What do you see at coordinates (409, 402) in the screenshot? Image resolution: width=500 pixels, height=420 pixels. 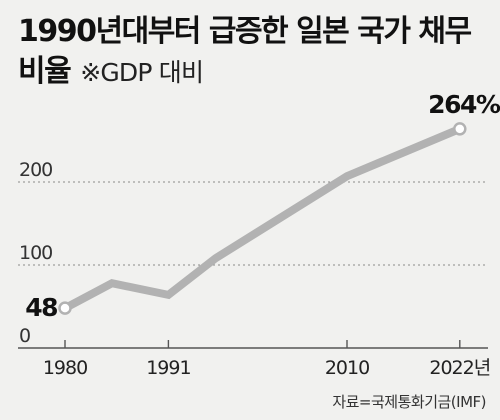 I see `source-note: 자료=국제통화기금(IMF)` at bounding box center [409, 402].